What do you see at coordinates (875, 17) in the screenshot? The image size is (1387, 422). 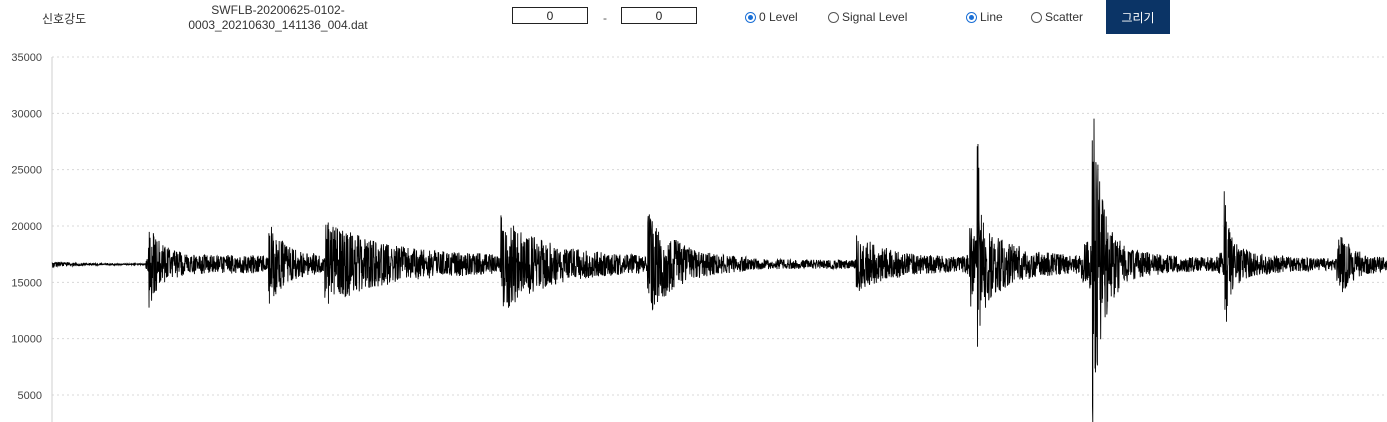 I see `radio-signal-level-label: Signal Level` at bounding box center [875, 17].